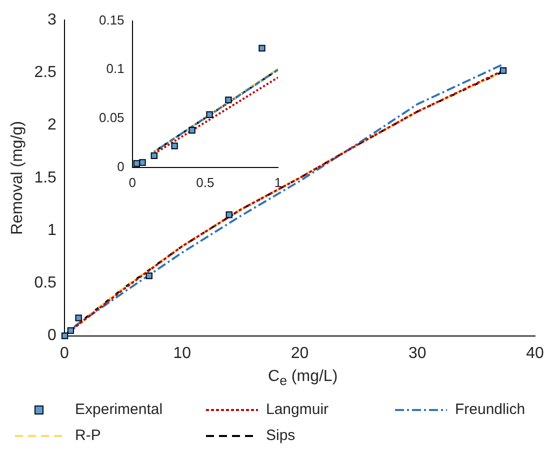  I want to click on legend-label: Sips, so click(281, 435).